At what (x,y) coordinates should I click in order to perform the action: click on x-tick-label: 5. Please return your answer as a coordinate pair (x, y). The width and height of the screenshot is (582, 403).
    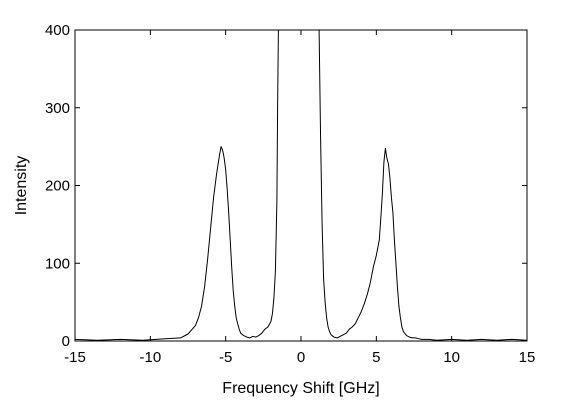
    Looking at the image, I should click on (376, 357).